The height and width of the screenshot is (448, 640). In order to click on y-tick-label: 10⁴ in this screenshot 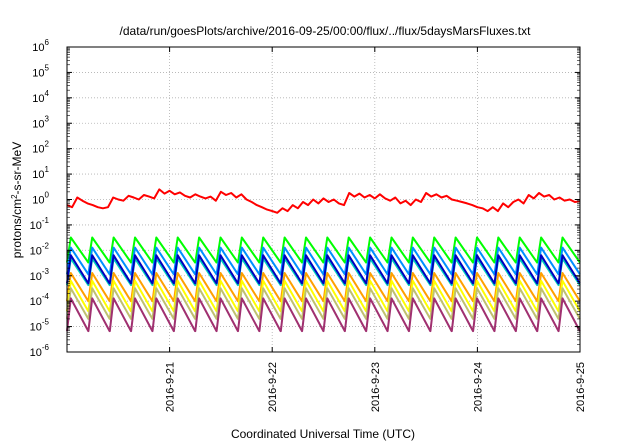, I will do `click(40, 97)`.